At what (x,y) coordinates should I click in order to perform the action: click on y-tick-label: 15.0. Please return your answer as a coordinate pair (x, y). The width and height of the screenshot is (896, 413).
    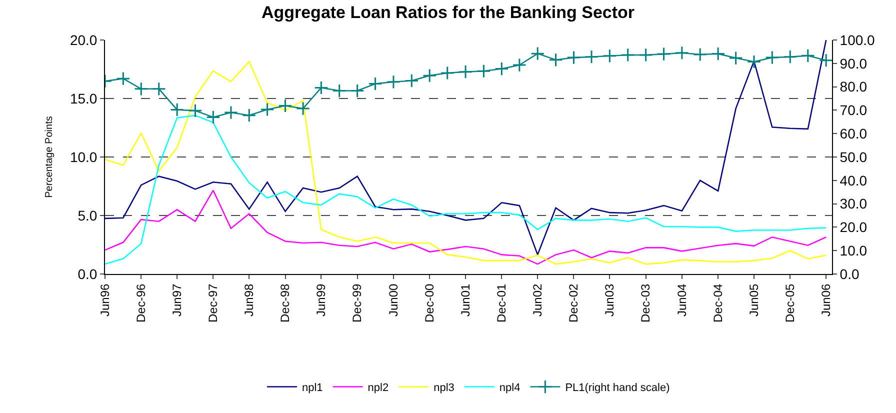
    Looking at the image, I should click on (84, 98).